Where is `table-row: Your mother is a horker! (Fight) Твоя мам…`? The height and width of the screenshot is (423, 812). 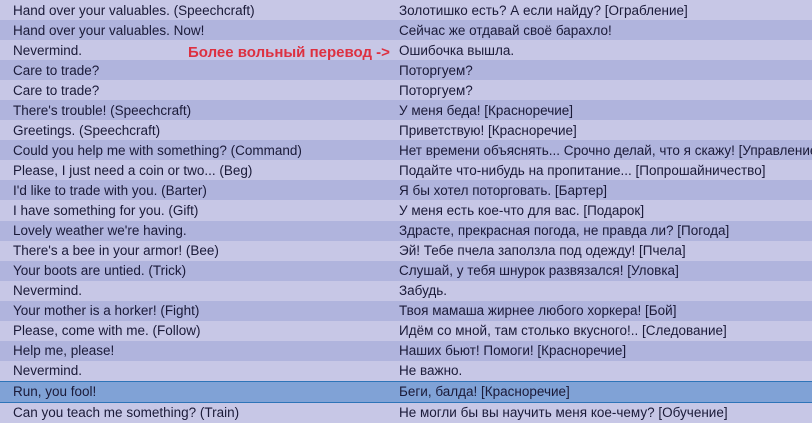
table-row: Your mother is a horker! (Fight) Твоя мам… is located at coordinates (406, 310).